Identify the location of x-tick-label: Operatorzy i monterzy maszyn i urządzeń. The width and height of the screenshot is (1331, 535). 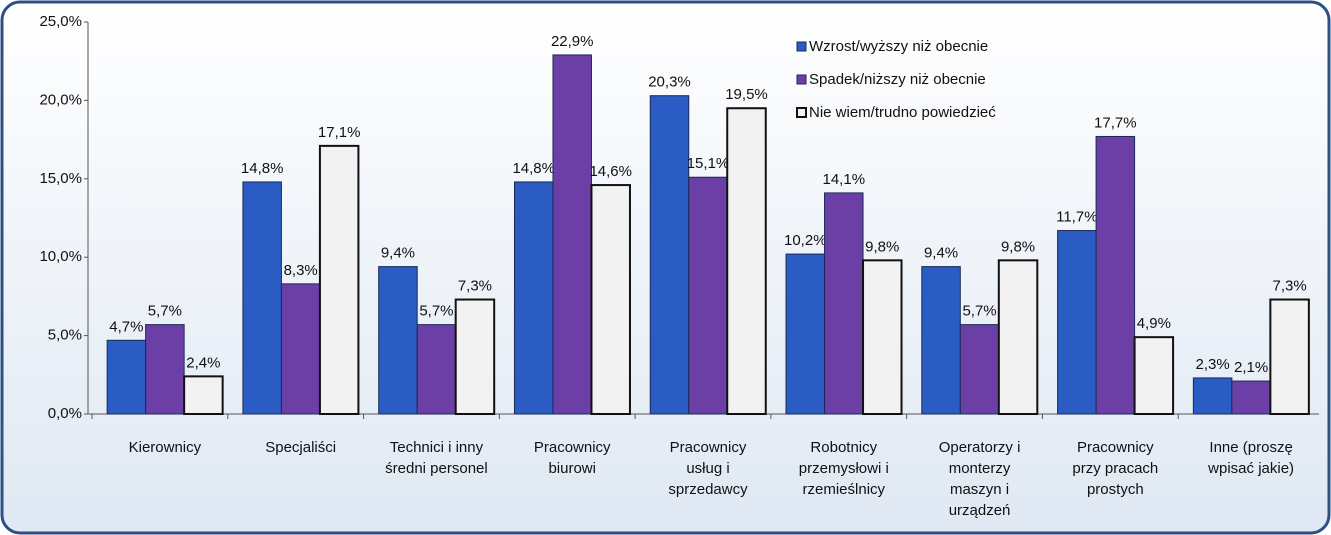
(980, 479).